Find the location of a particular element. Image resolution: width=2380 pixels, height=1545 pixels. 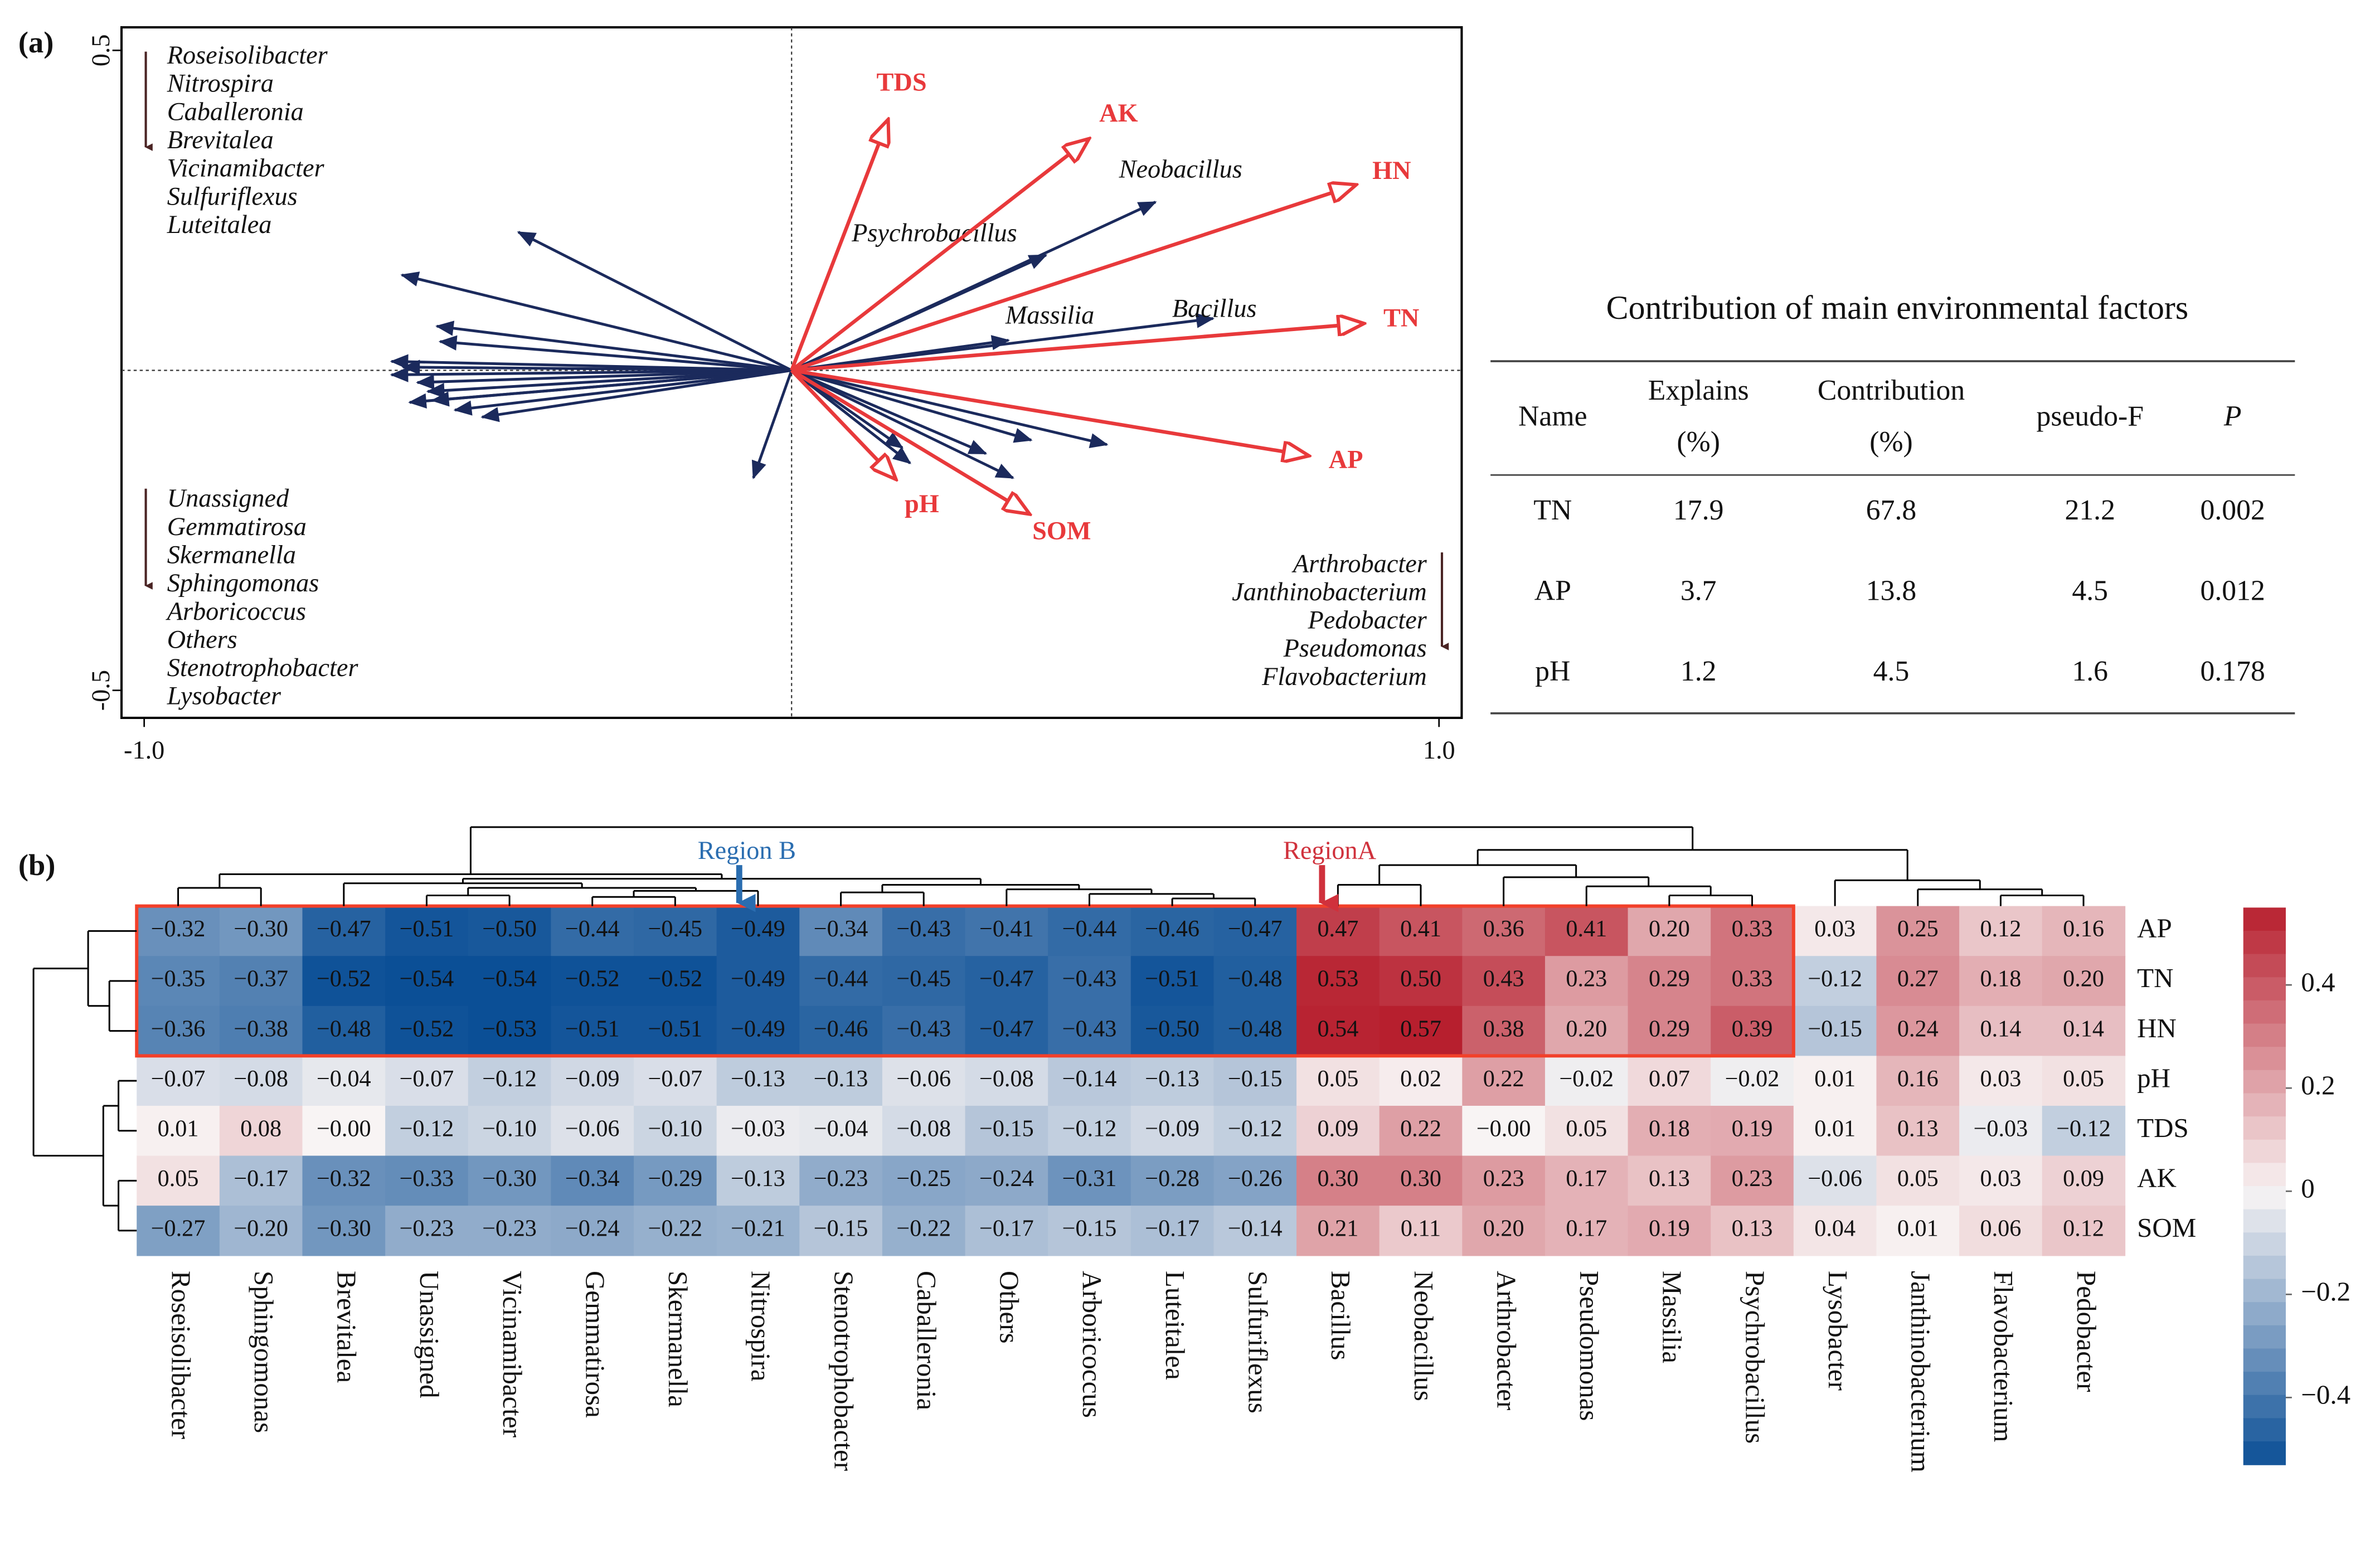

table-cell: 21.2 is located at coordinates (2090, 510).